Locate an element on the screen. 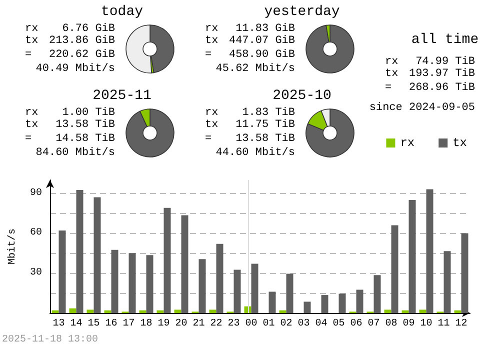 This screenshot has height=348, width=500. x-tick-label: 14 is located at coordinates (76, 324).